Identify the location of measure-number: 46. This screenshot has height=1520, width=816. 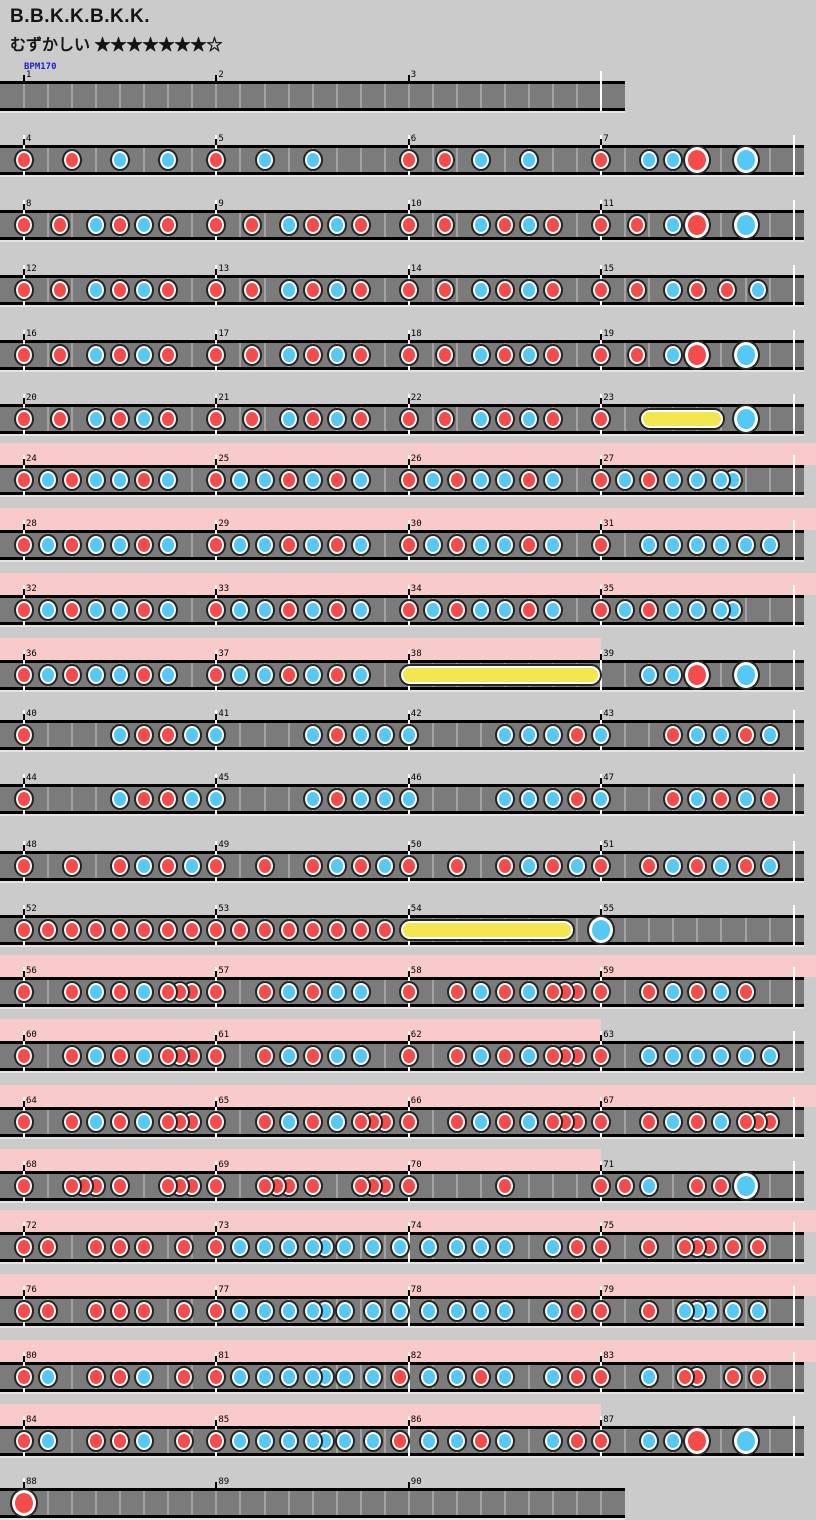
(416, 778).